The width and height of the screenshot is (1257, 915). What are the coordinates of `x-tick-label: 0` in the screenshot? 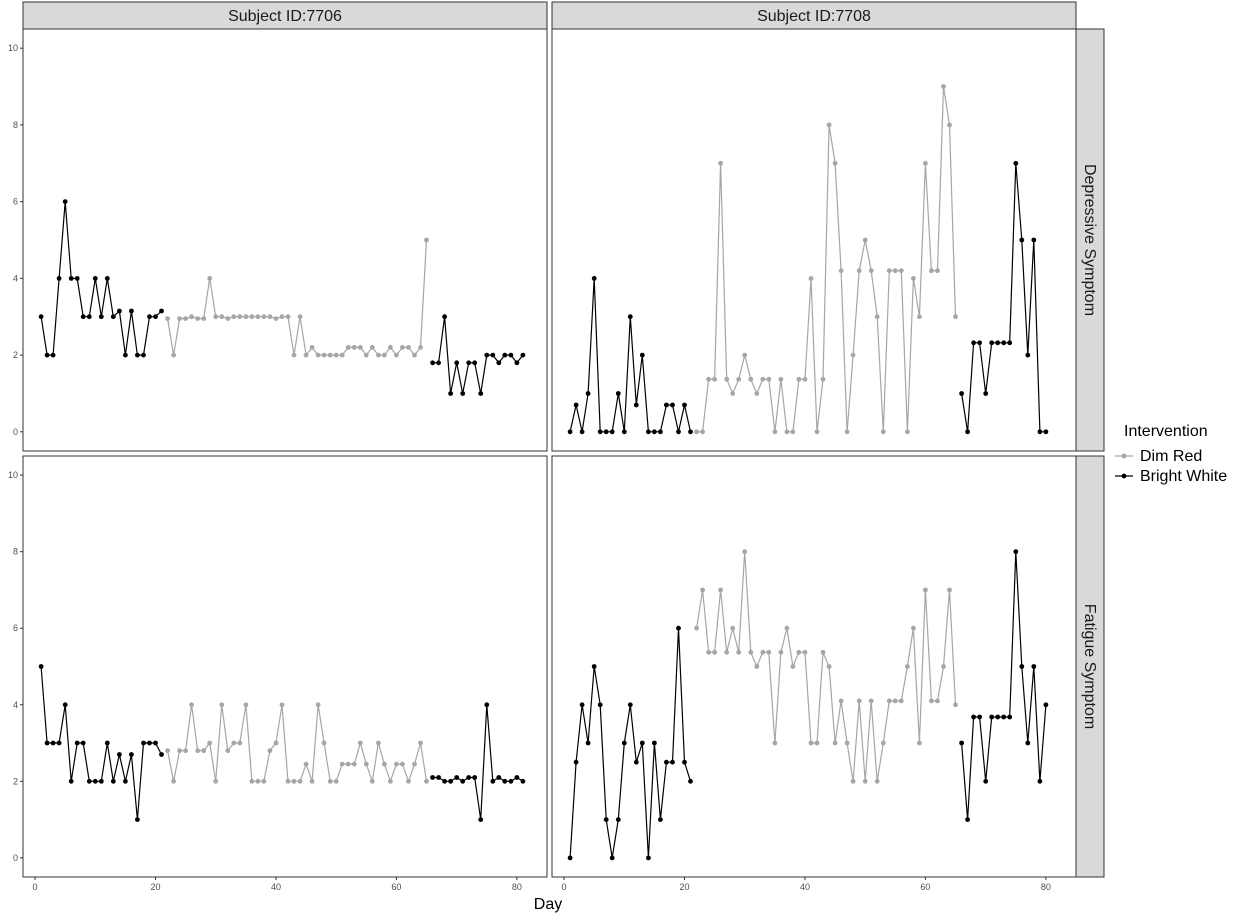 It's located at (35, 887).